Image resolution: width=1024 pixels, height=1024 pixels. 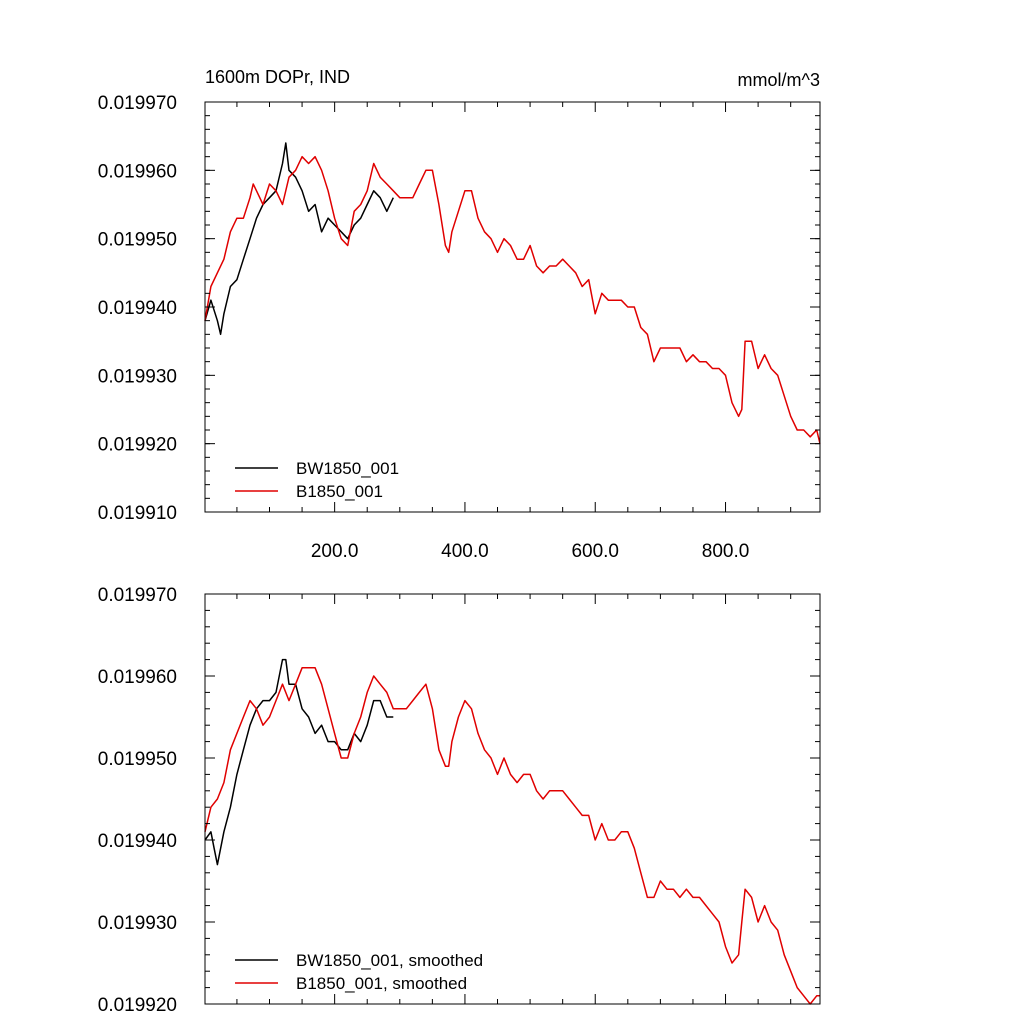 What do you see at coordinates (299, 762) in the screenshot?
I see `series-line-bw1850` at bounding box center [299, 762].